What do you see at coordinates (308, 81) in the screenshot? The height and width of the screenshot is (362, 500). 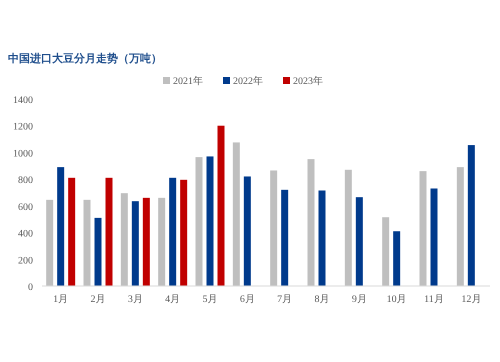 I see `legend-label: 2023年` at bounding box center [308, 81].